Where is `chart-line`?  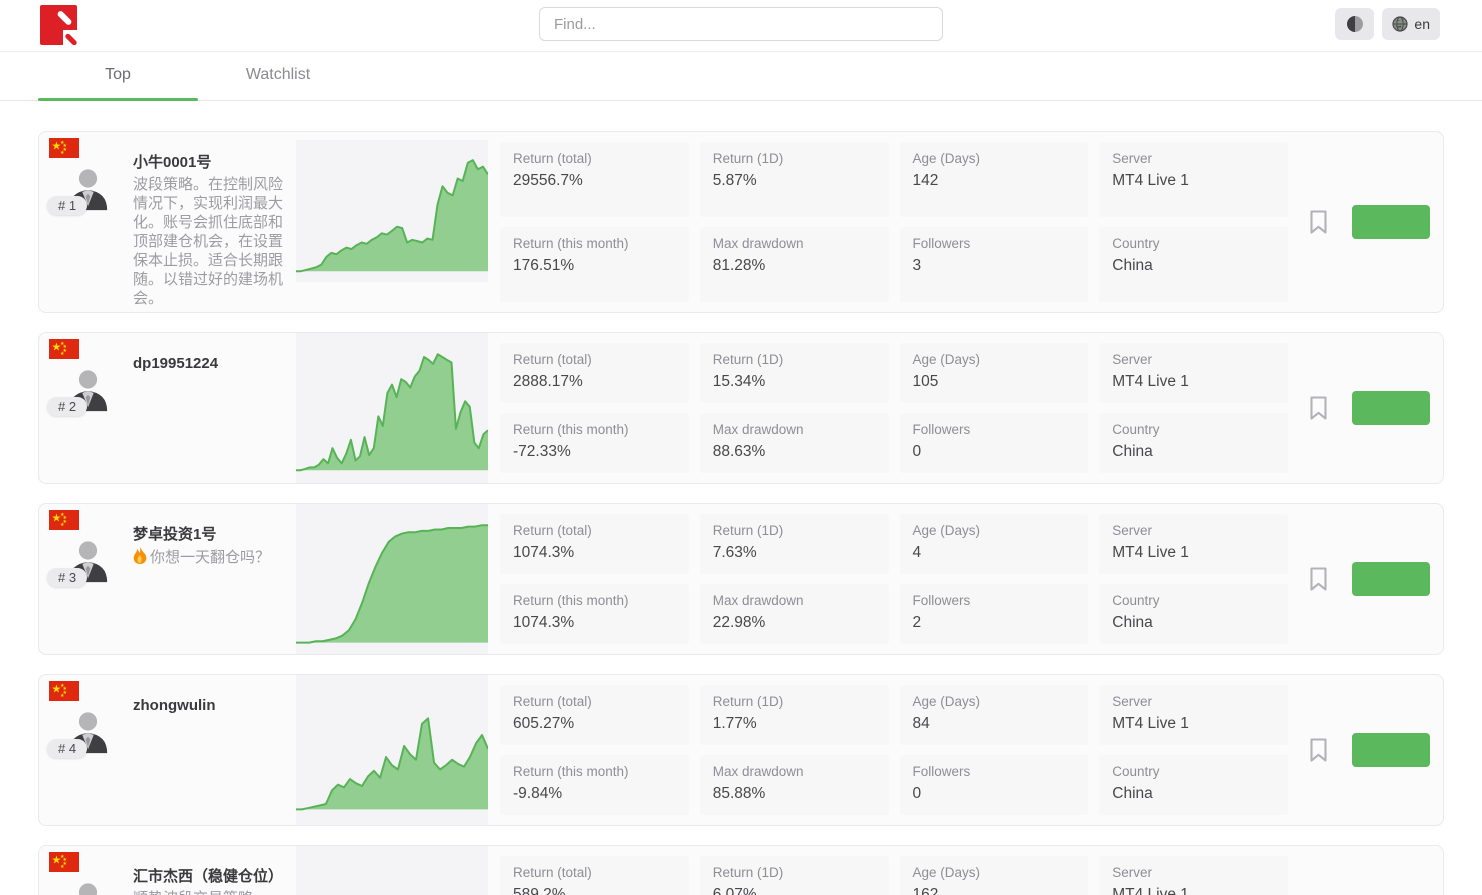
chart-line is located at coordinates (392, 412).